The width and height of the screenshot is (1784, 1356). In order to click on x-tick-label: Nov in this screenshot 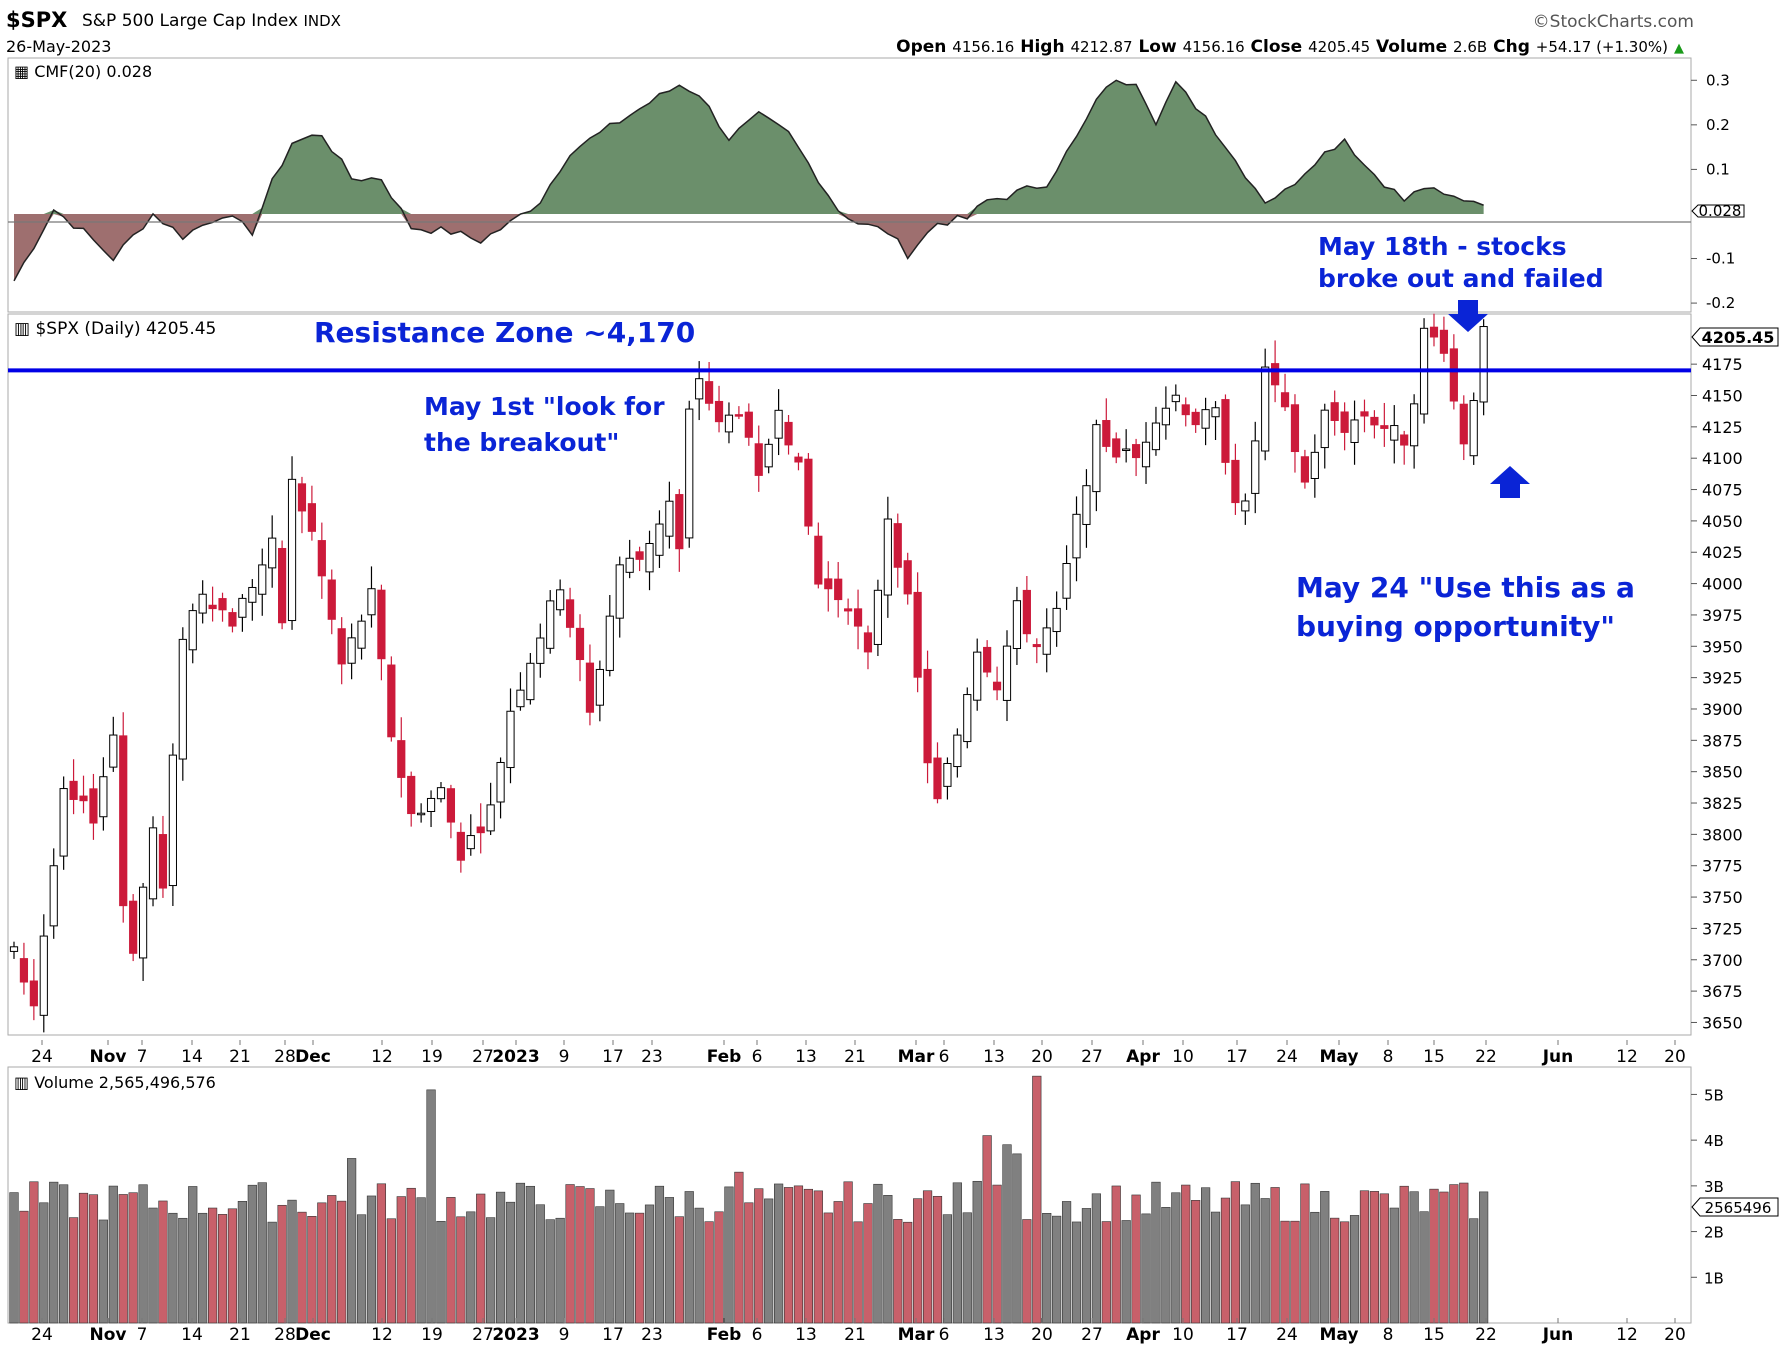, I will do `click(108, 1057)`.